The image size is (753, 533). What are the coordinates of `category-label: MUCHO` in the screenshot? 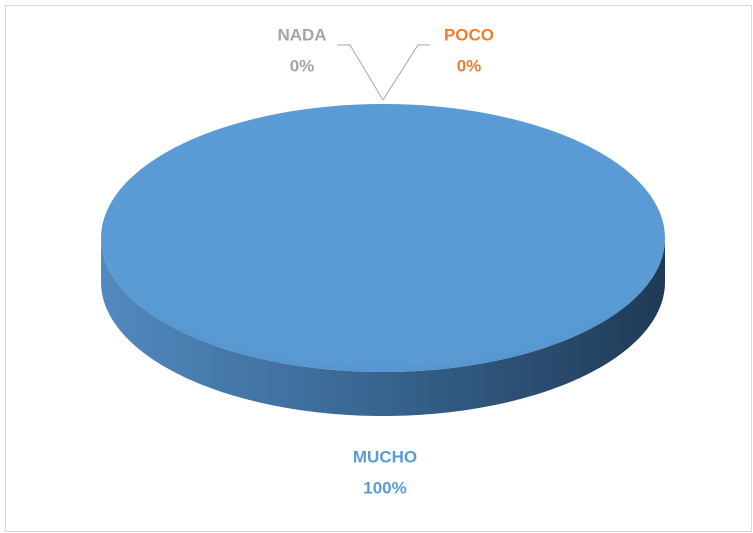 It's located at (385, 456).